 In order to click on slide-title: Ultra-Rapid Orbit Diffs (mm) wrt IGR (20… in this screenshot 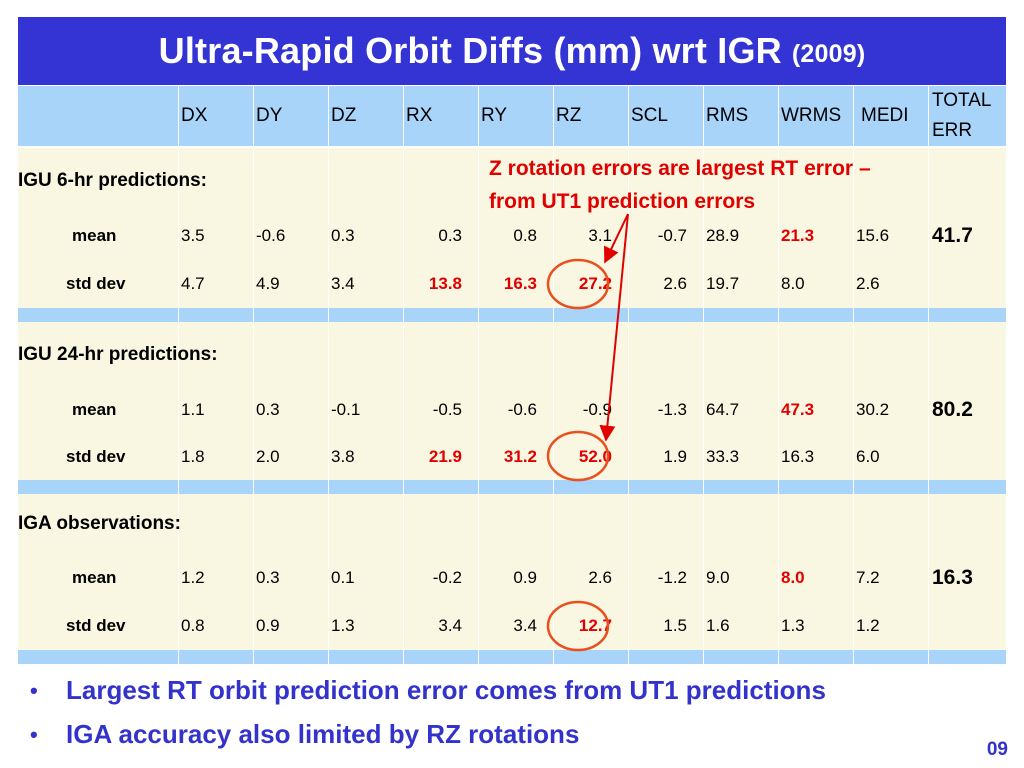, I will do `click(512, 51)`.